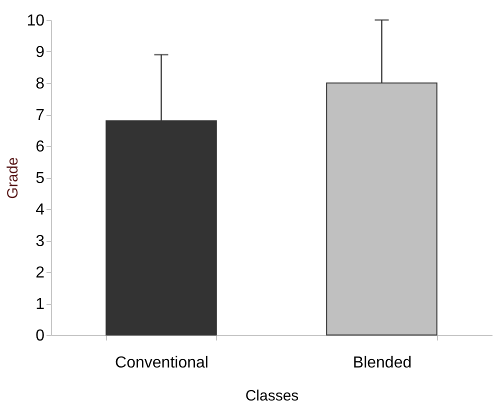 The width and height of the screenshot is (496, 412). I want to click on y-tick-label: 1, so click(40, 304).